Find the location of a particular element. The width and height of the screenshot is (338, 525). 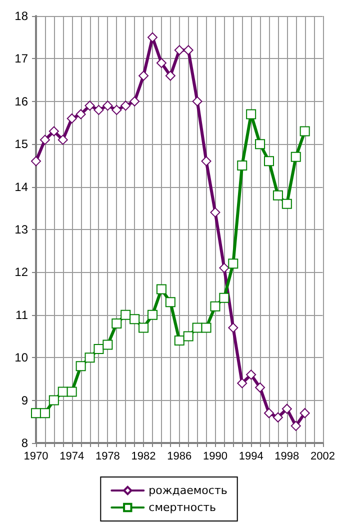

y-tick-label: 11 is located at coordinates (22, 315).